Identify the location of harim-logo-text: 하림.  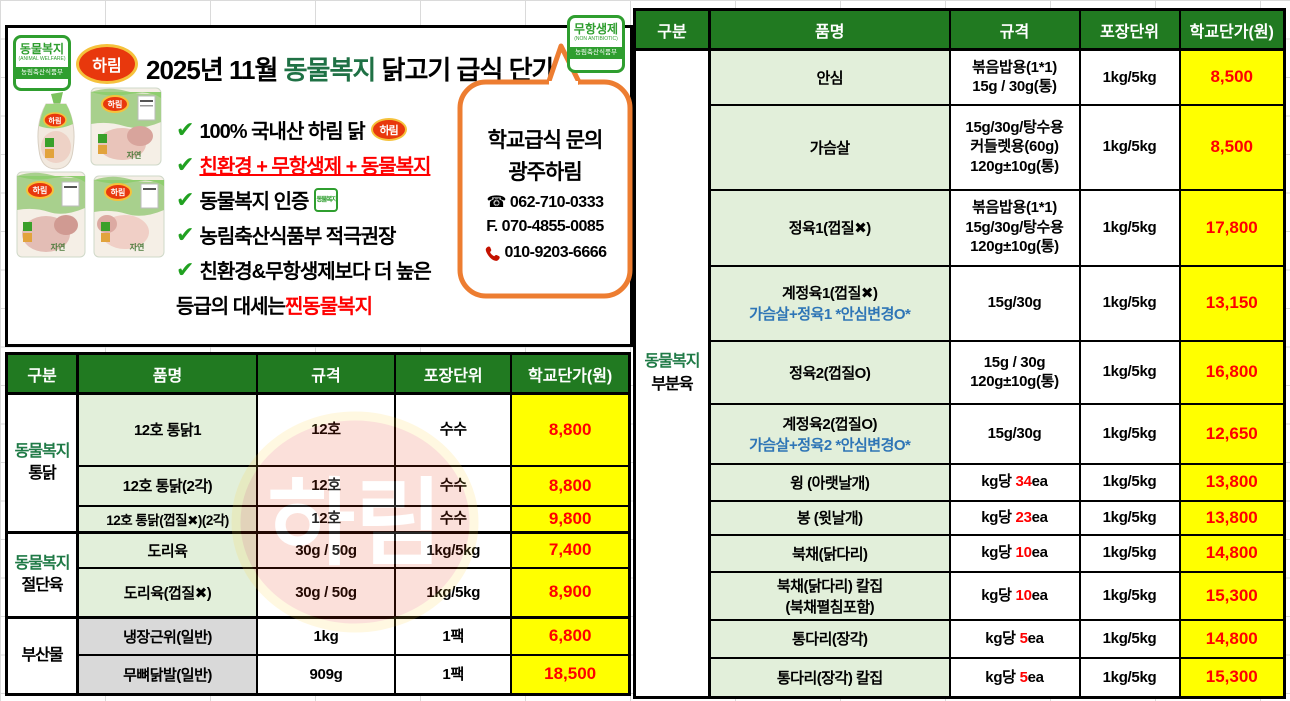
(107, 66).